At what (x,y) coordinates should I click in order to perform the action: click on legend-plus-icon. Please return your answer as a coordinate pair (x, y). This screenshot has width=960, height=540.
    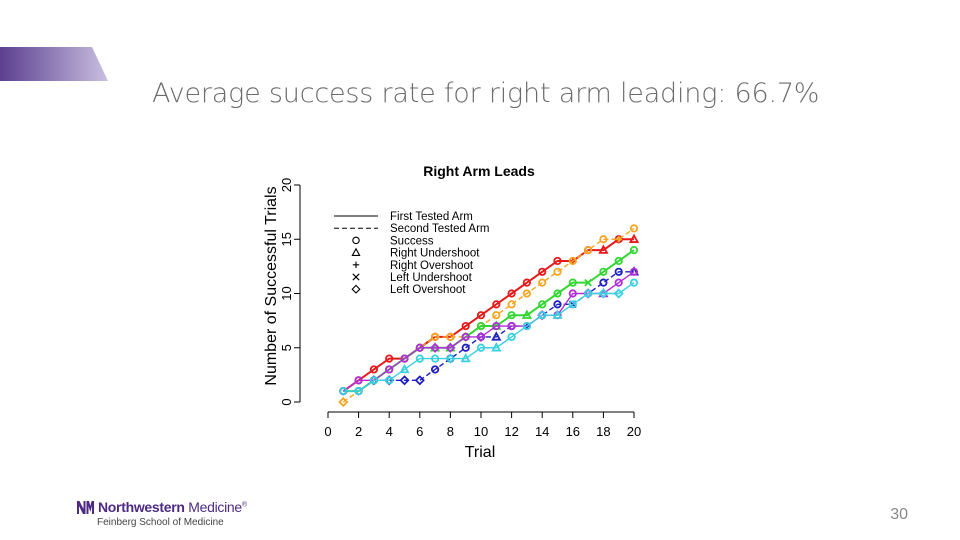
    Looking at the image, I should click on (356, 264).